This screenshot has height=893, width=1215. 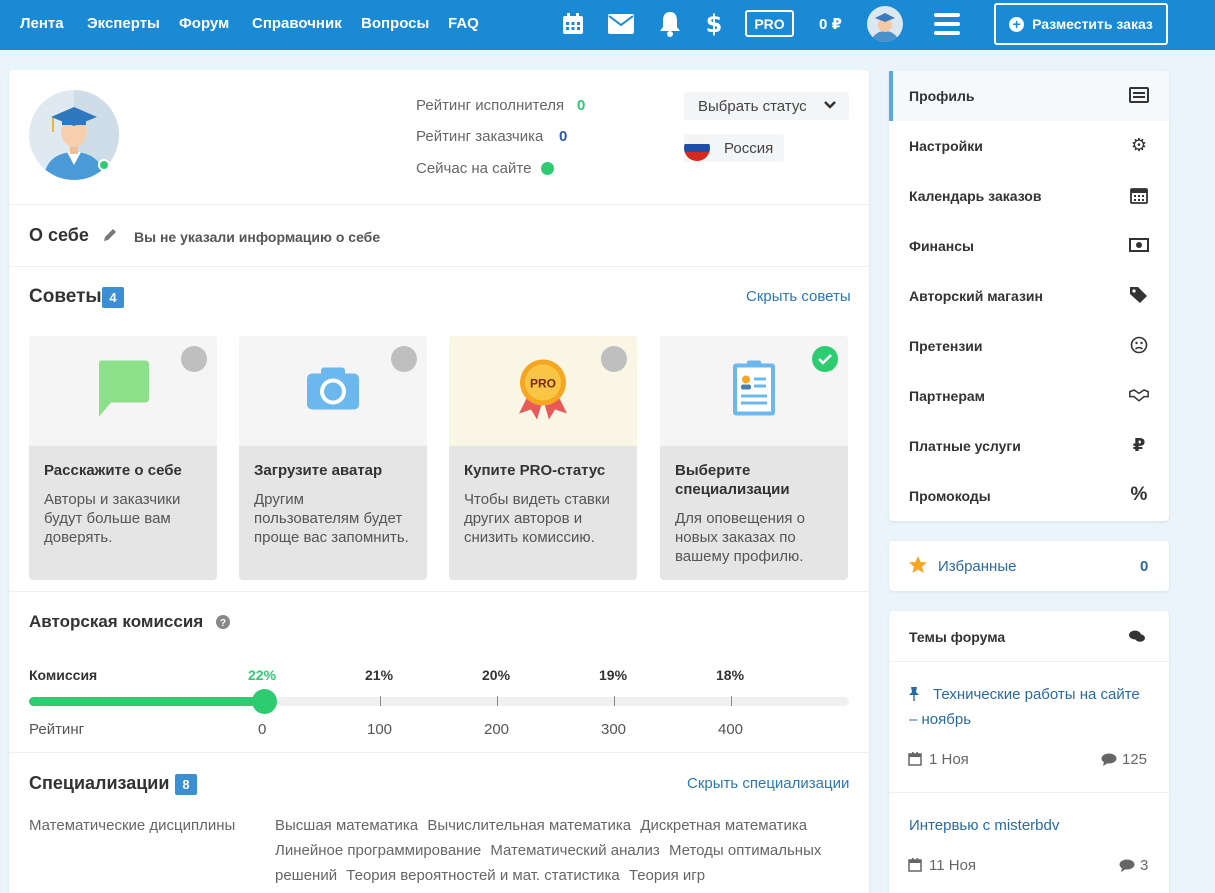 What do you see at coordinates (734, 148) in the screenshot?
I see `country-badge: Россия` at bounding box center [734, 148].